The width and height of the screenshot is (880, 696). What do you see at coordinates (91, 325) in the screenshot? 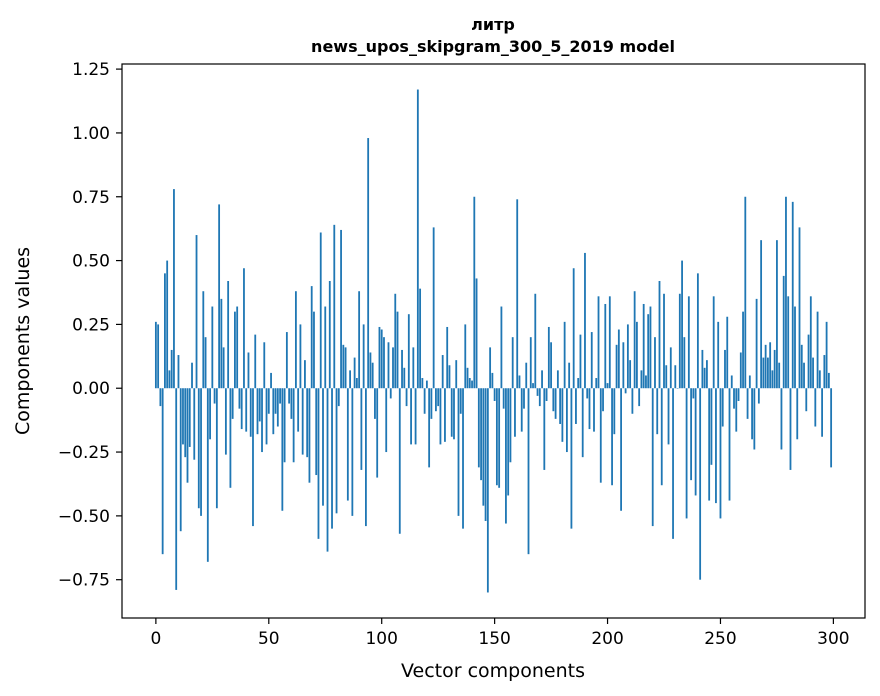
I see `y-tick-label: 0.25` at bounding box center [91, 325].